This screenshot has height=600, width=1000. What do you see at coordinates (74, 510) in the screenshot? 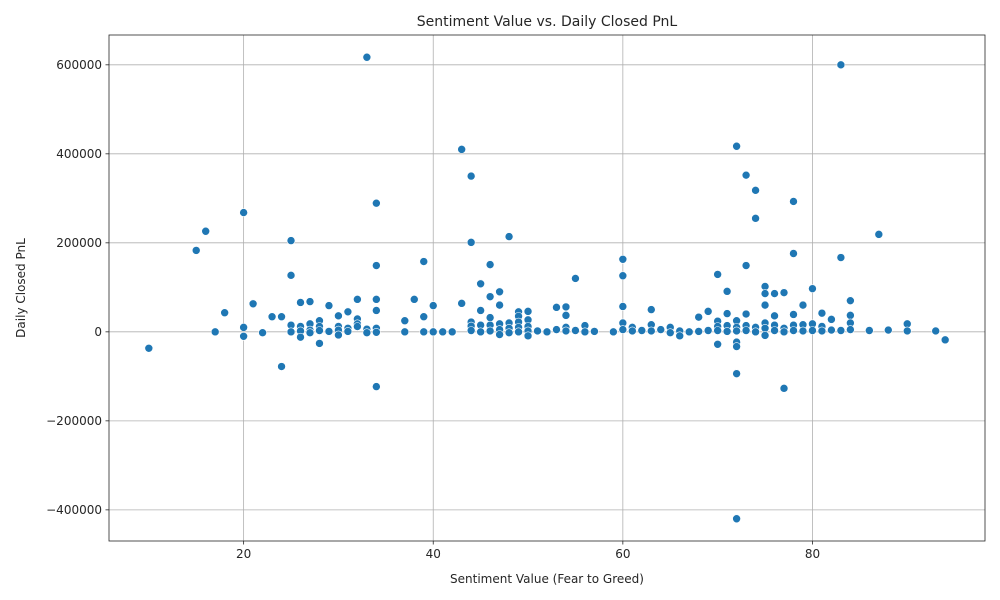
I see `y-tick-label: −400000` at bounding box center [74, 510].